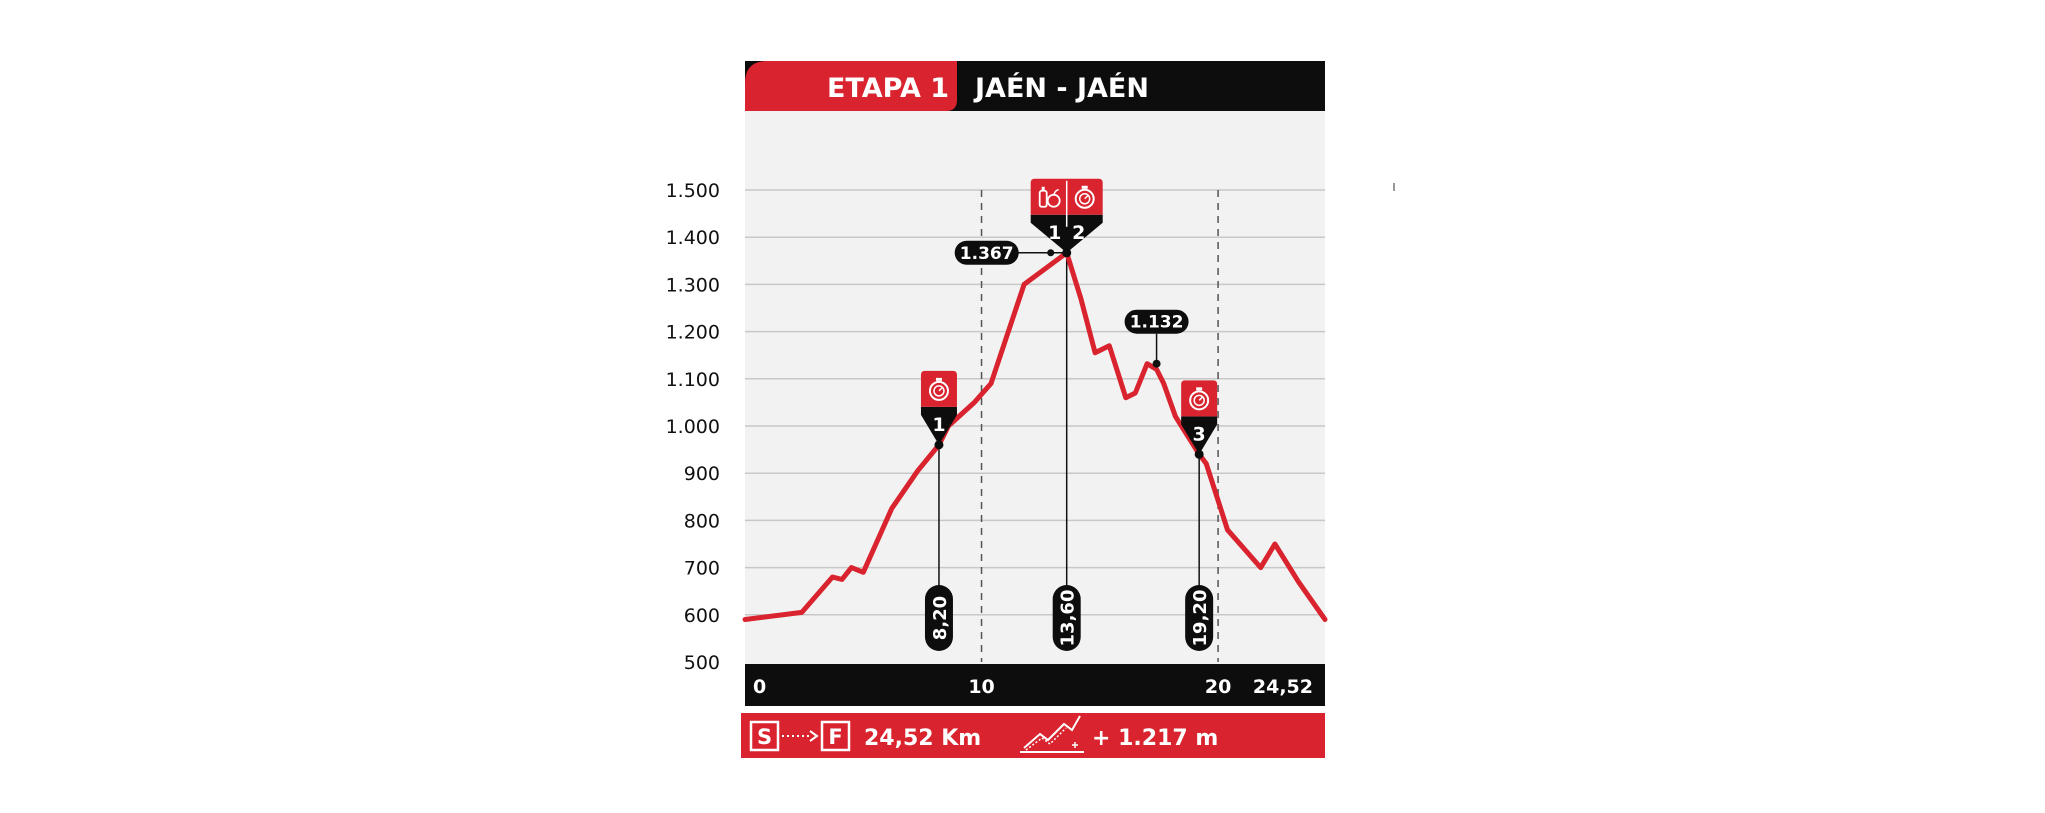  Describe the element at coordinates (702, 616) in the screenshot. I see `y-tick-label: 600` at that location.